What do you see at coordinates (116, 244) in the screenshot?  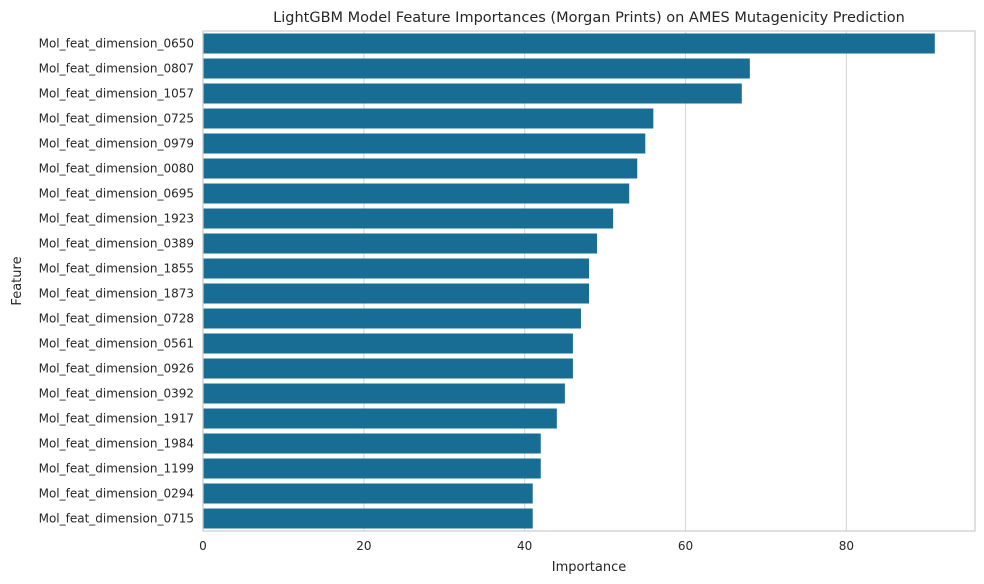 I see `y-tick-label: Mol_feat_dimension_0389` at bounding box center [116, 244].